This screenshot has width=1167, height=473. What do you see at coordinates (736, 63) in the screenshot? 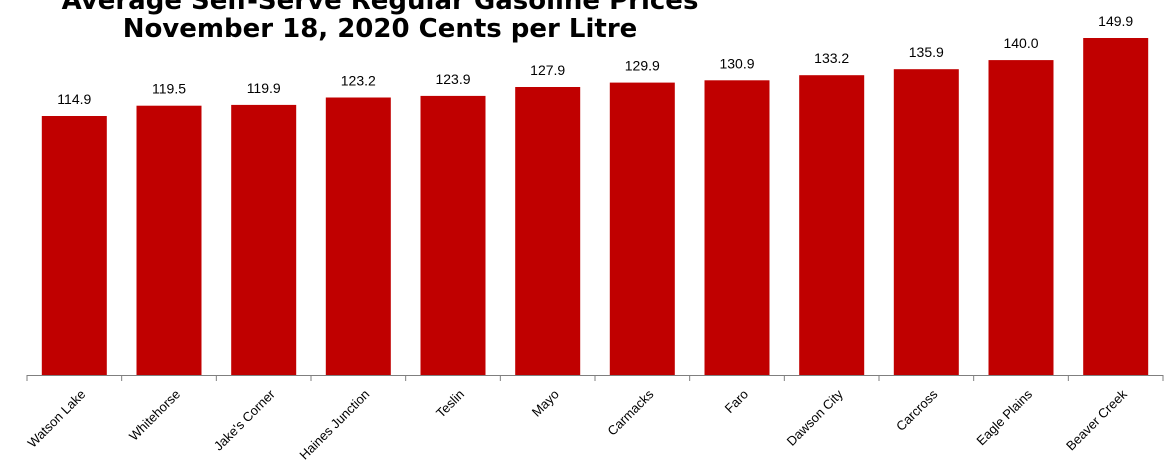
I see `bar-value-label: 130.9` at bounding box center [736, 63].